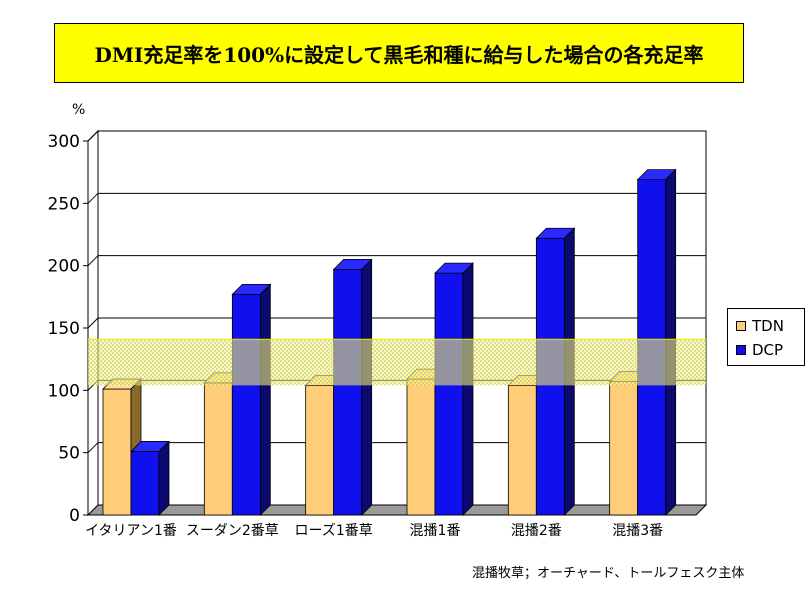 This screenshot has height=609, width=812. Describe the element at coordinates (64, 329) in the screenshot. I see `y-tick-label: 150` at that location.